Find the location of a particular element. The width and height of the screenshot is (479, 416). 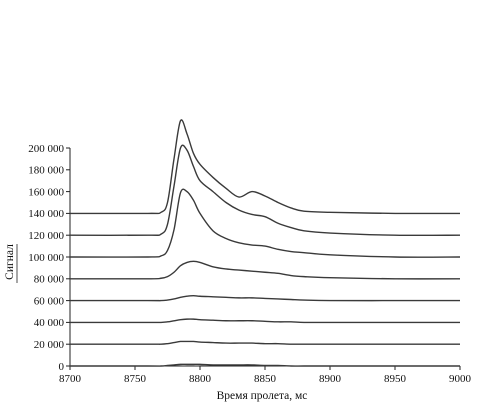

x-axis-label: Время пролета, мс is located at coordinates (262, 396).